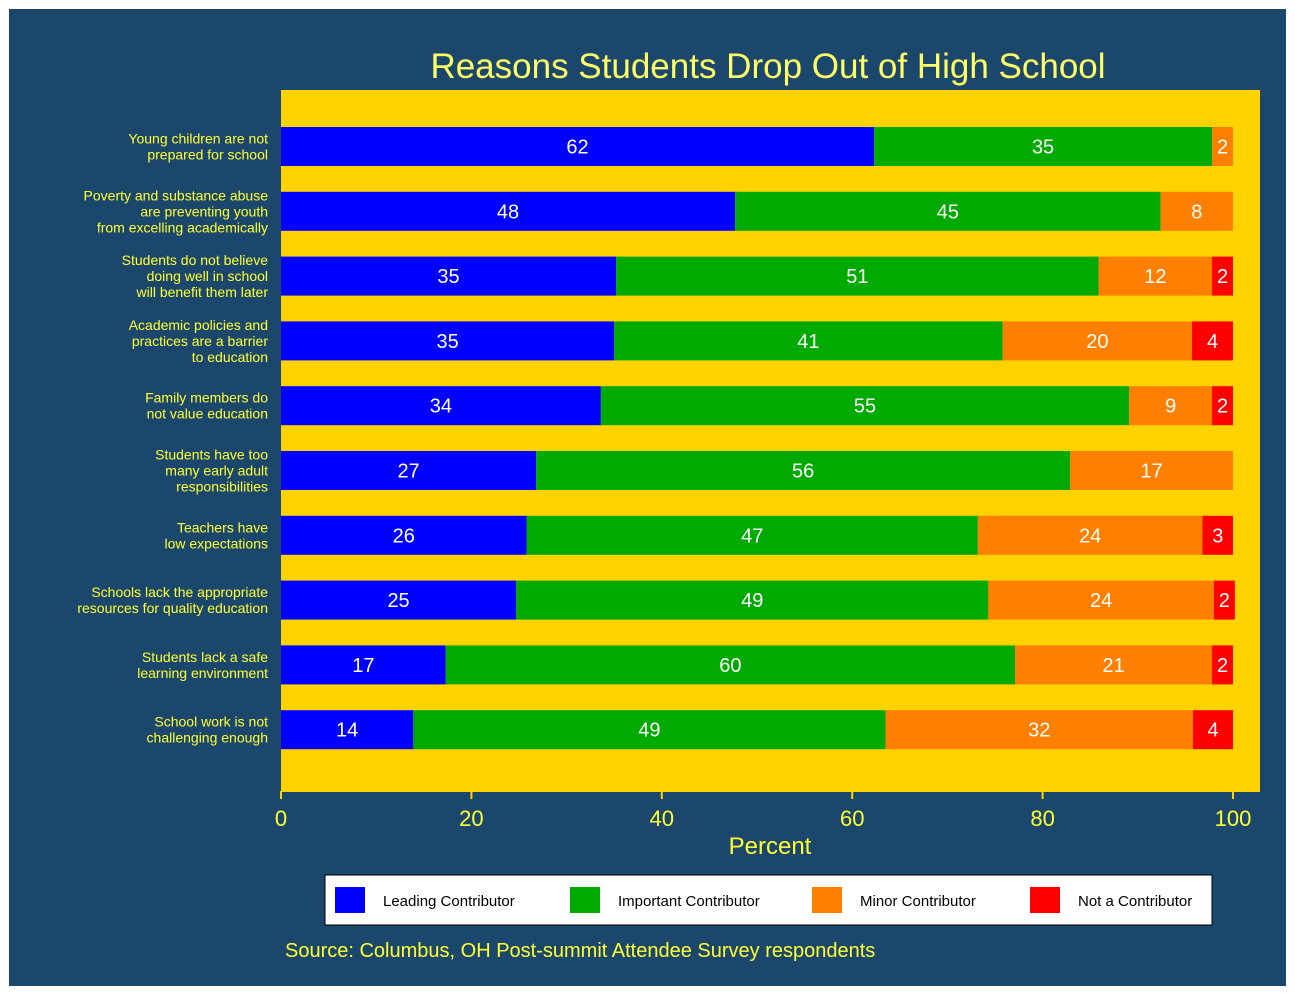 This screenshot has height=995, width=1295. I want to click on bar-value-label: 20, so click(1097, 342).